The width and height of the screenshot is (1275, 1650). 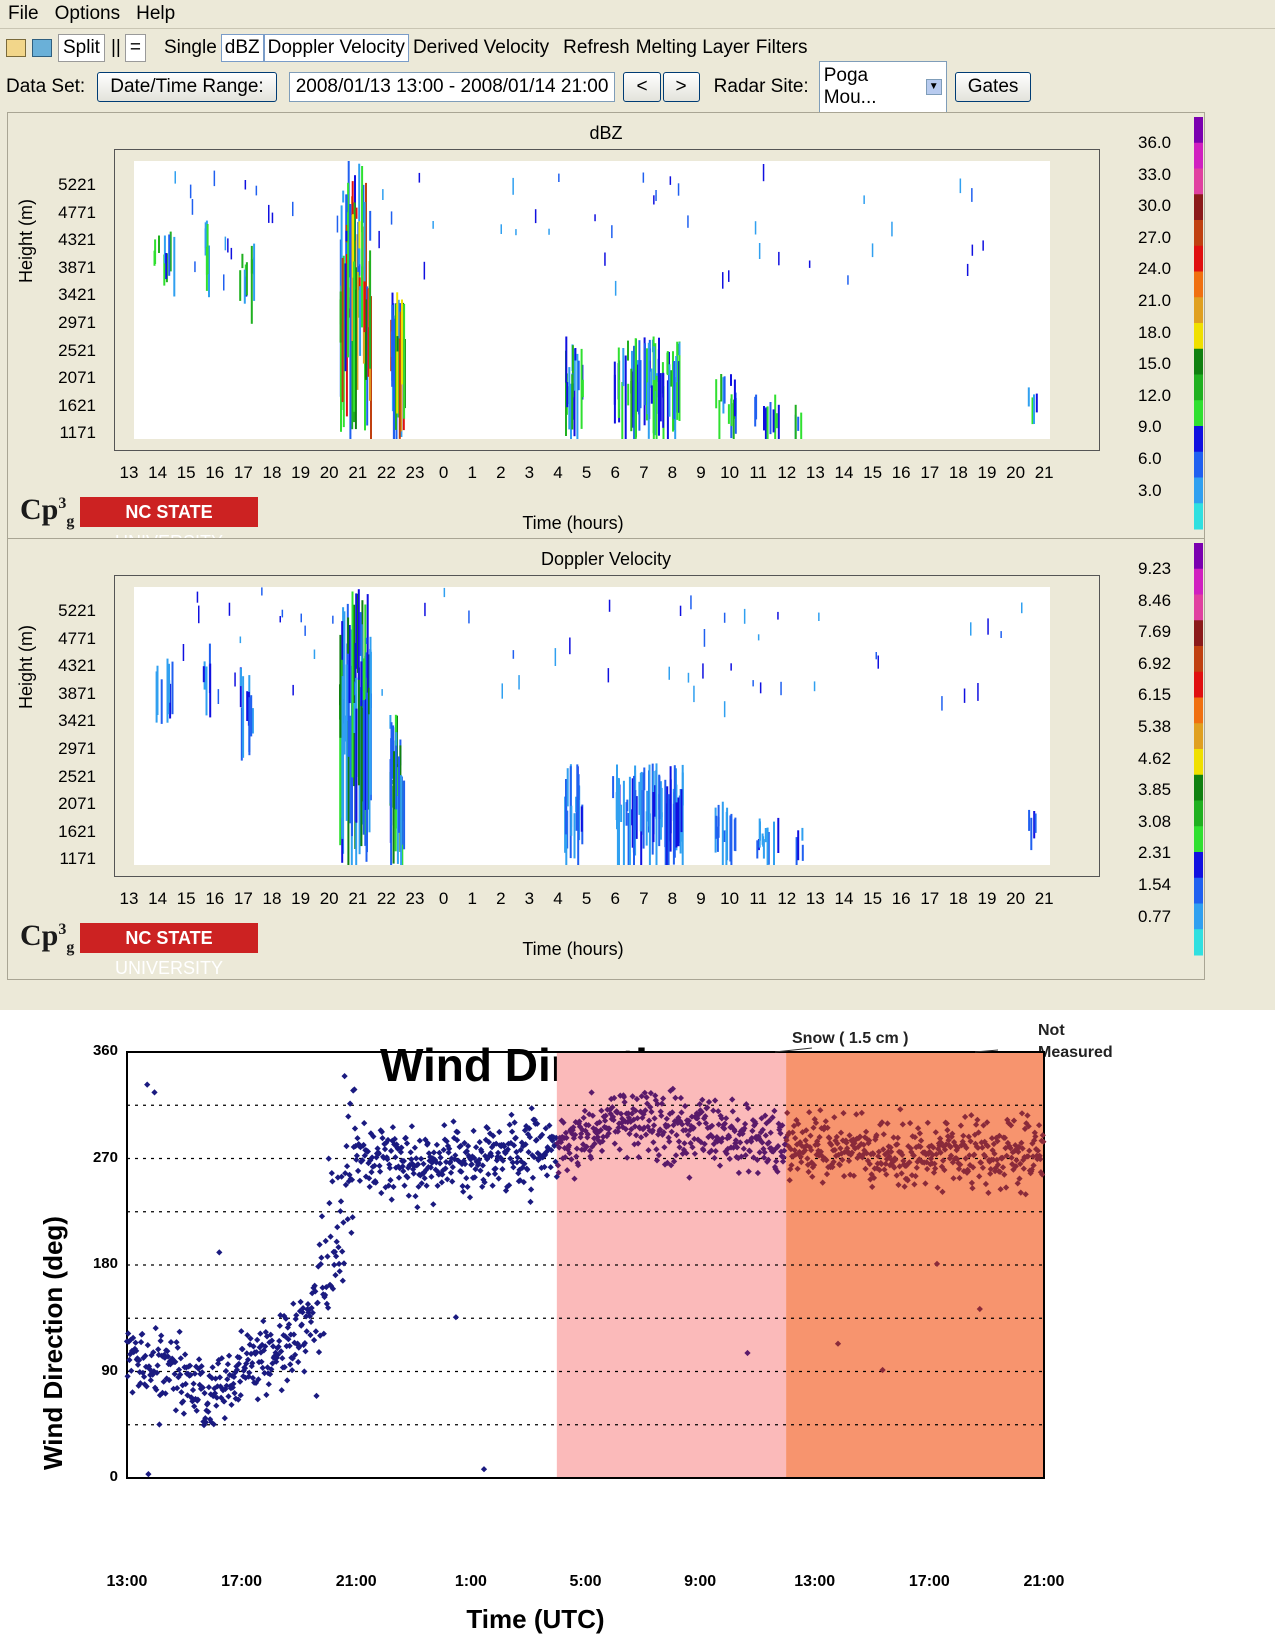 I want to click on refresh-button: Refresh, so click(x=596, y=47).